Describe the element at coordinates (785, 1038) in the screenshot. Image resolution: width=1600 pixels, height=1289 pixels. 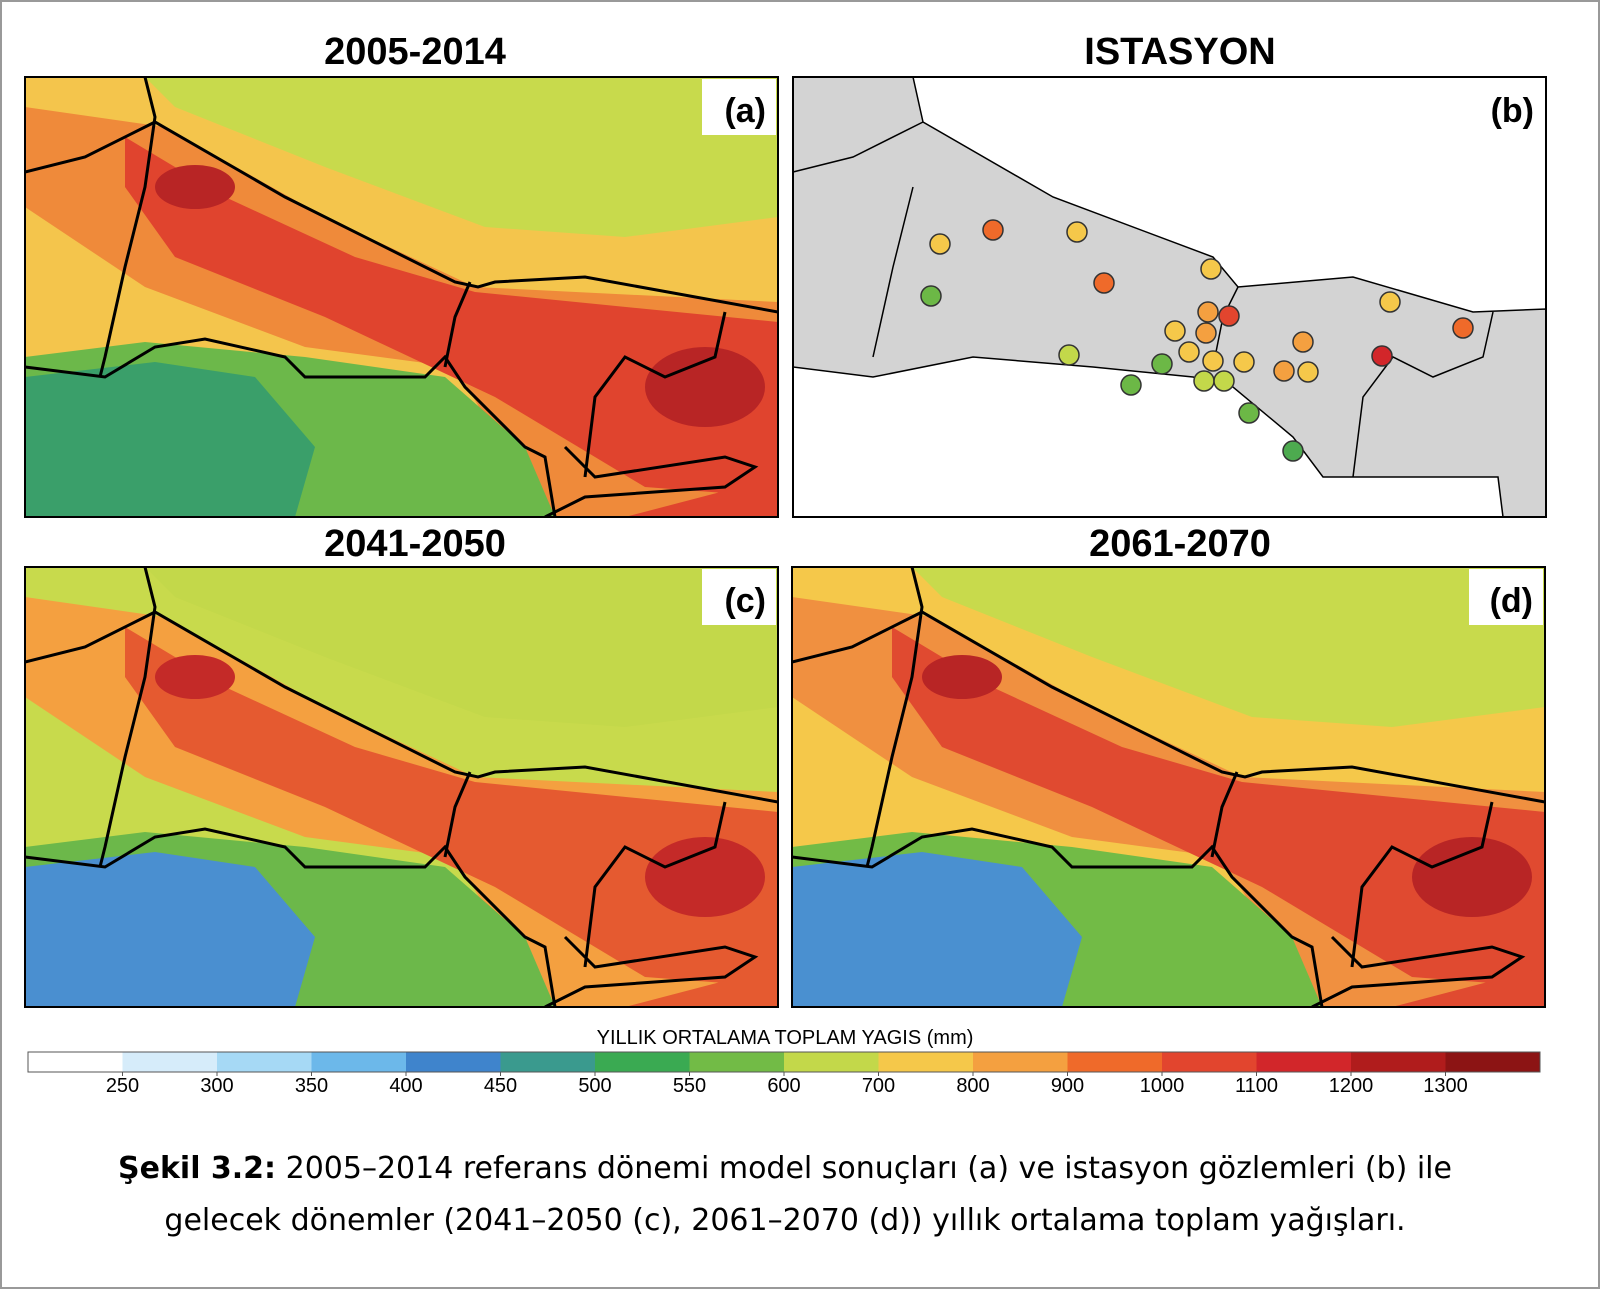
I see `colorbar-label: YILLIK ORTALAMA TOPLAM YAGIS (mm)` at that location.